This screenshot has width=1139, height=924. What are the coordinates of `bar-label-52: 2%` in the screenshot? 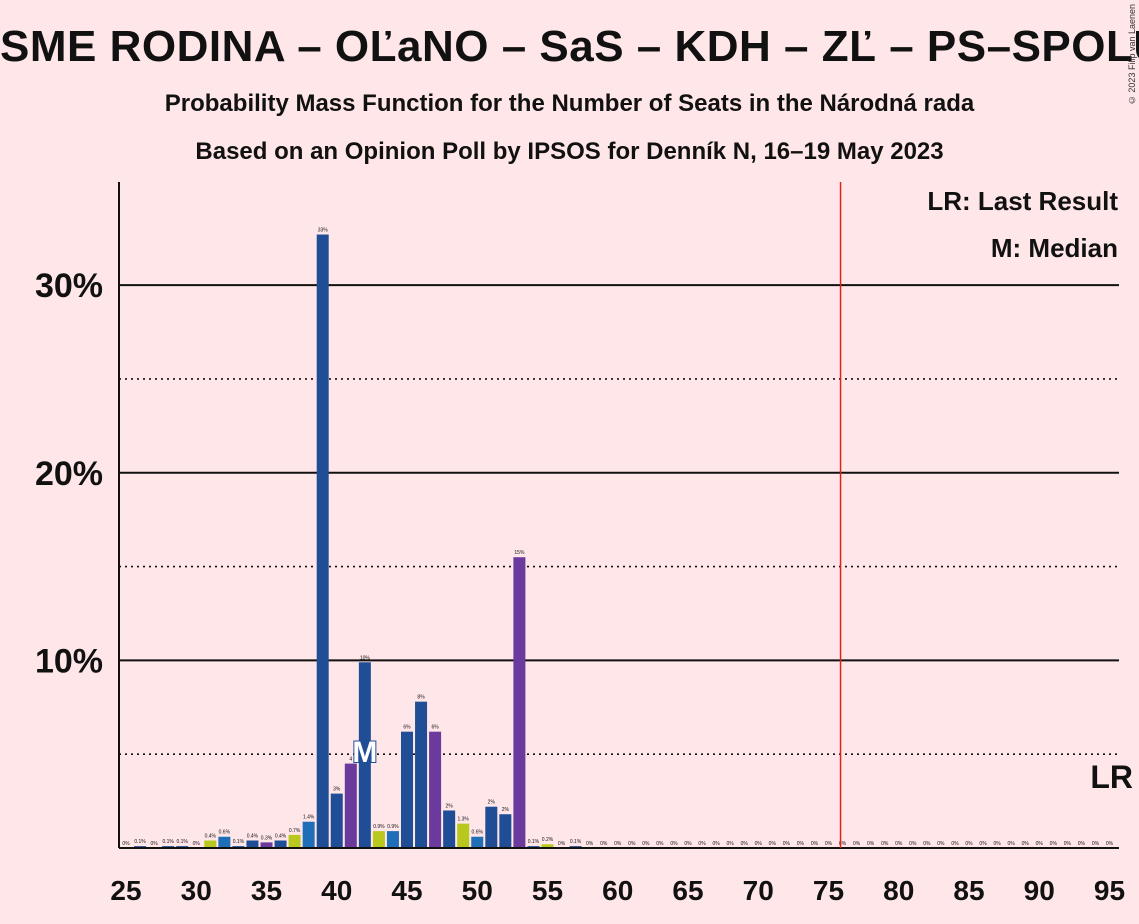 It's located at (506, 810).